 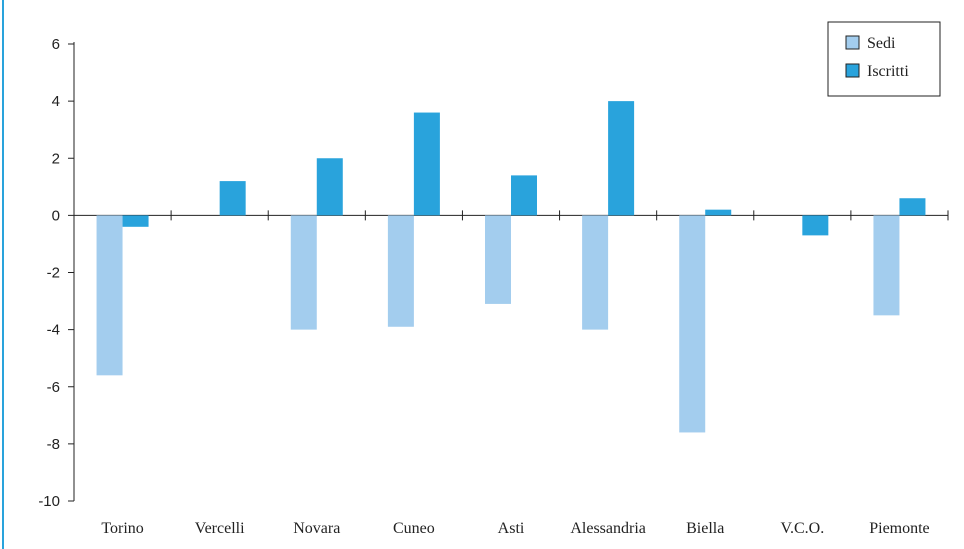 What do you see at coordinates (802, 528) in the screenshot?
I see `x-category-label: V.C.O.` at bounding box center [802, 528].